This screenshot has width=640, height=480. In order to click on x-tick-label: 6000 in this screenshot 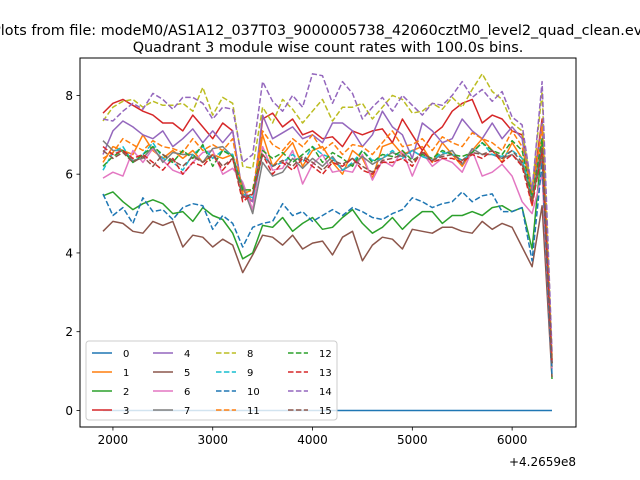, I will do `click(512, 440)`.